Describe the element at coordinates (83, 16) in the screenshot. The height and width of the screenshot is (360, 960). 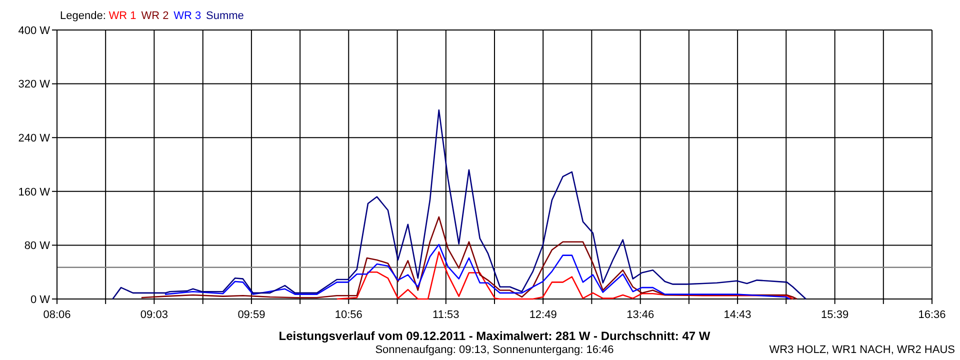
I see `legend-title: Legende:` at that location.